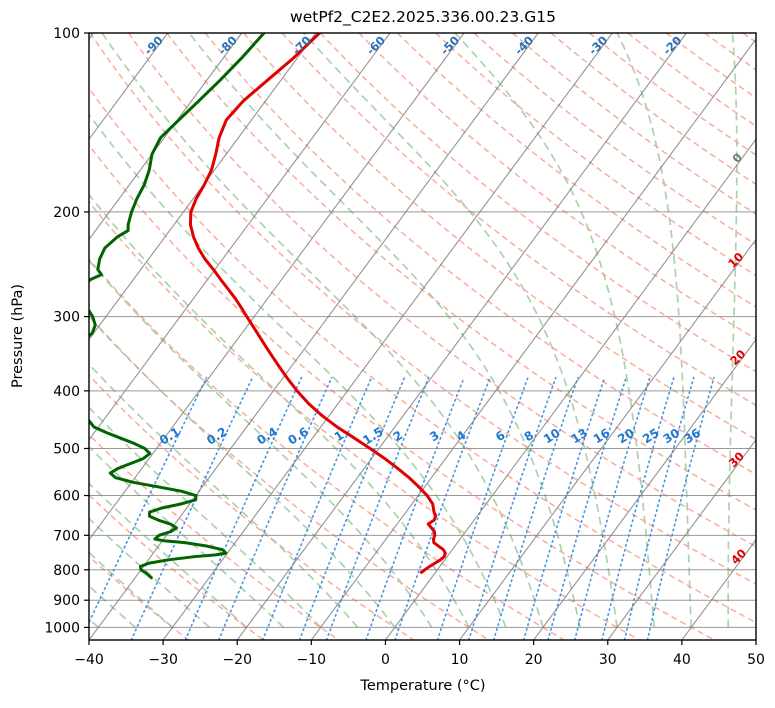  I want to click on x-axis-ticks: −40 −30 −20 −10 0 10 20 30 40 50, so click(419, 654).